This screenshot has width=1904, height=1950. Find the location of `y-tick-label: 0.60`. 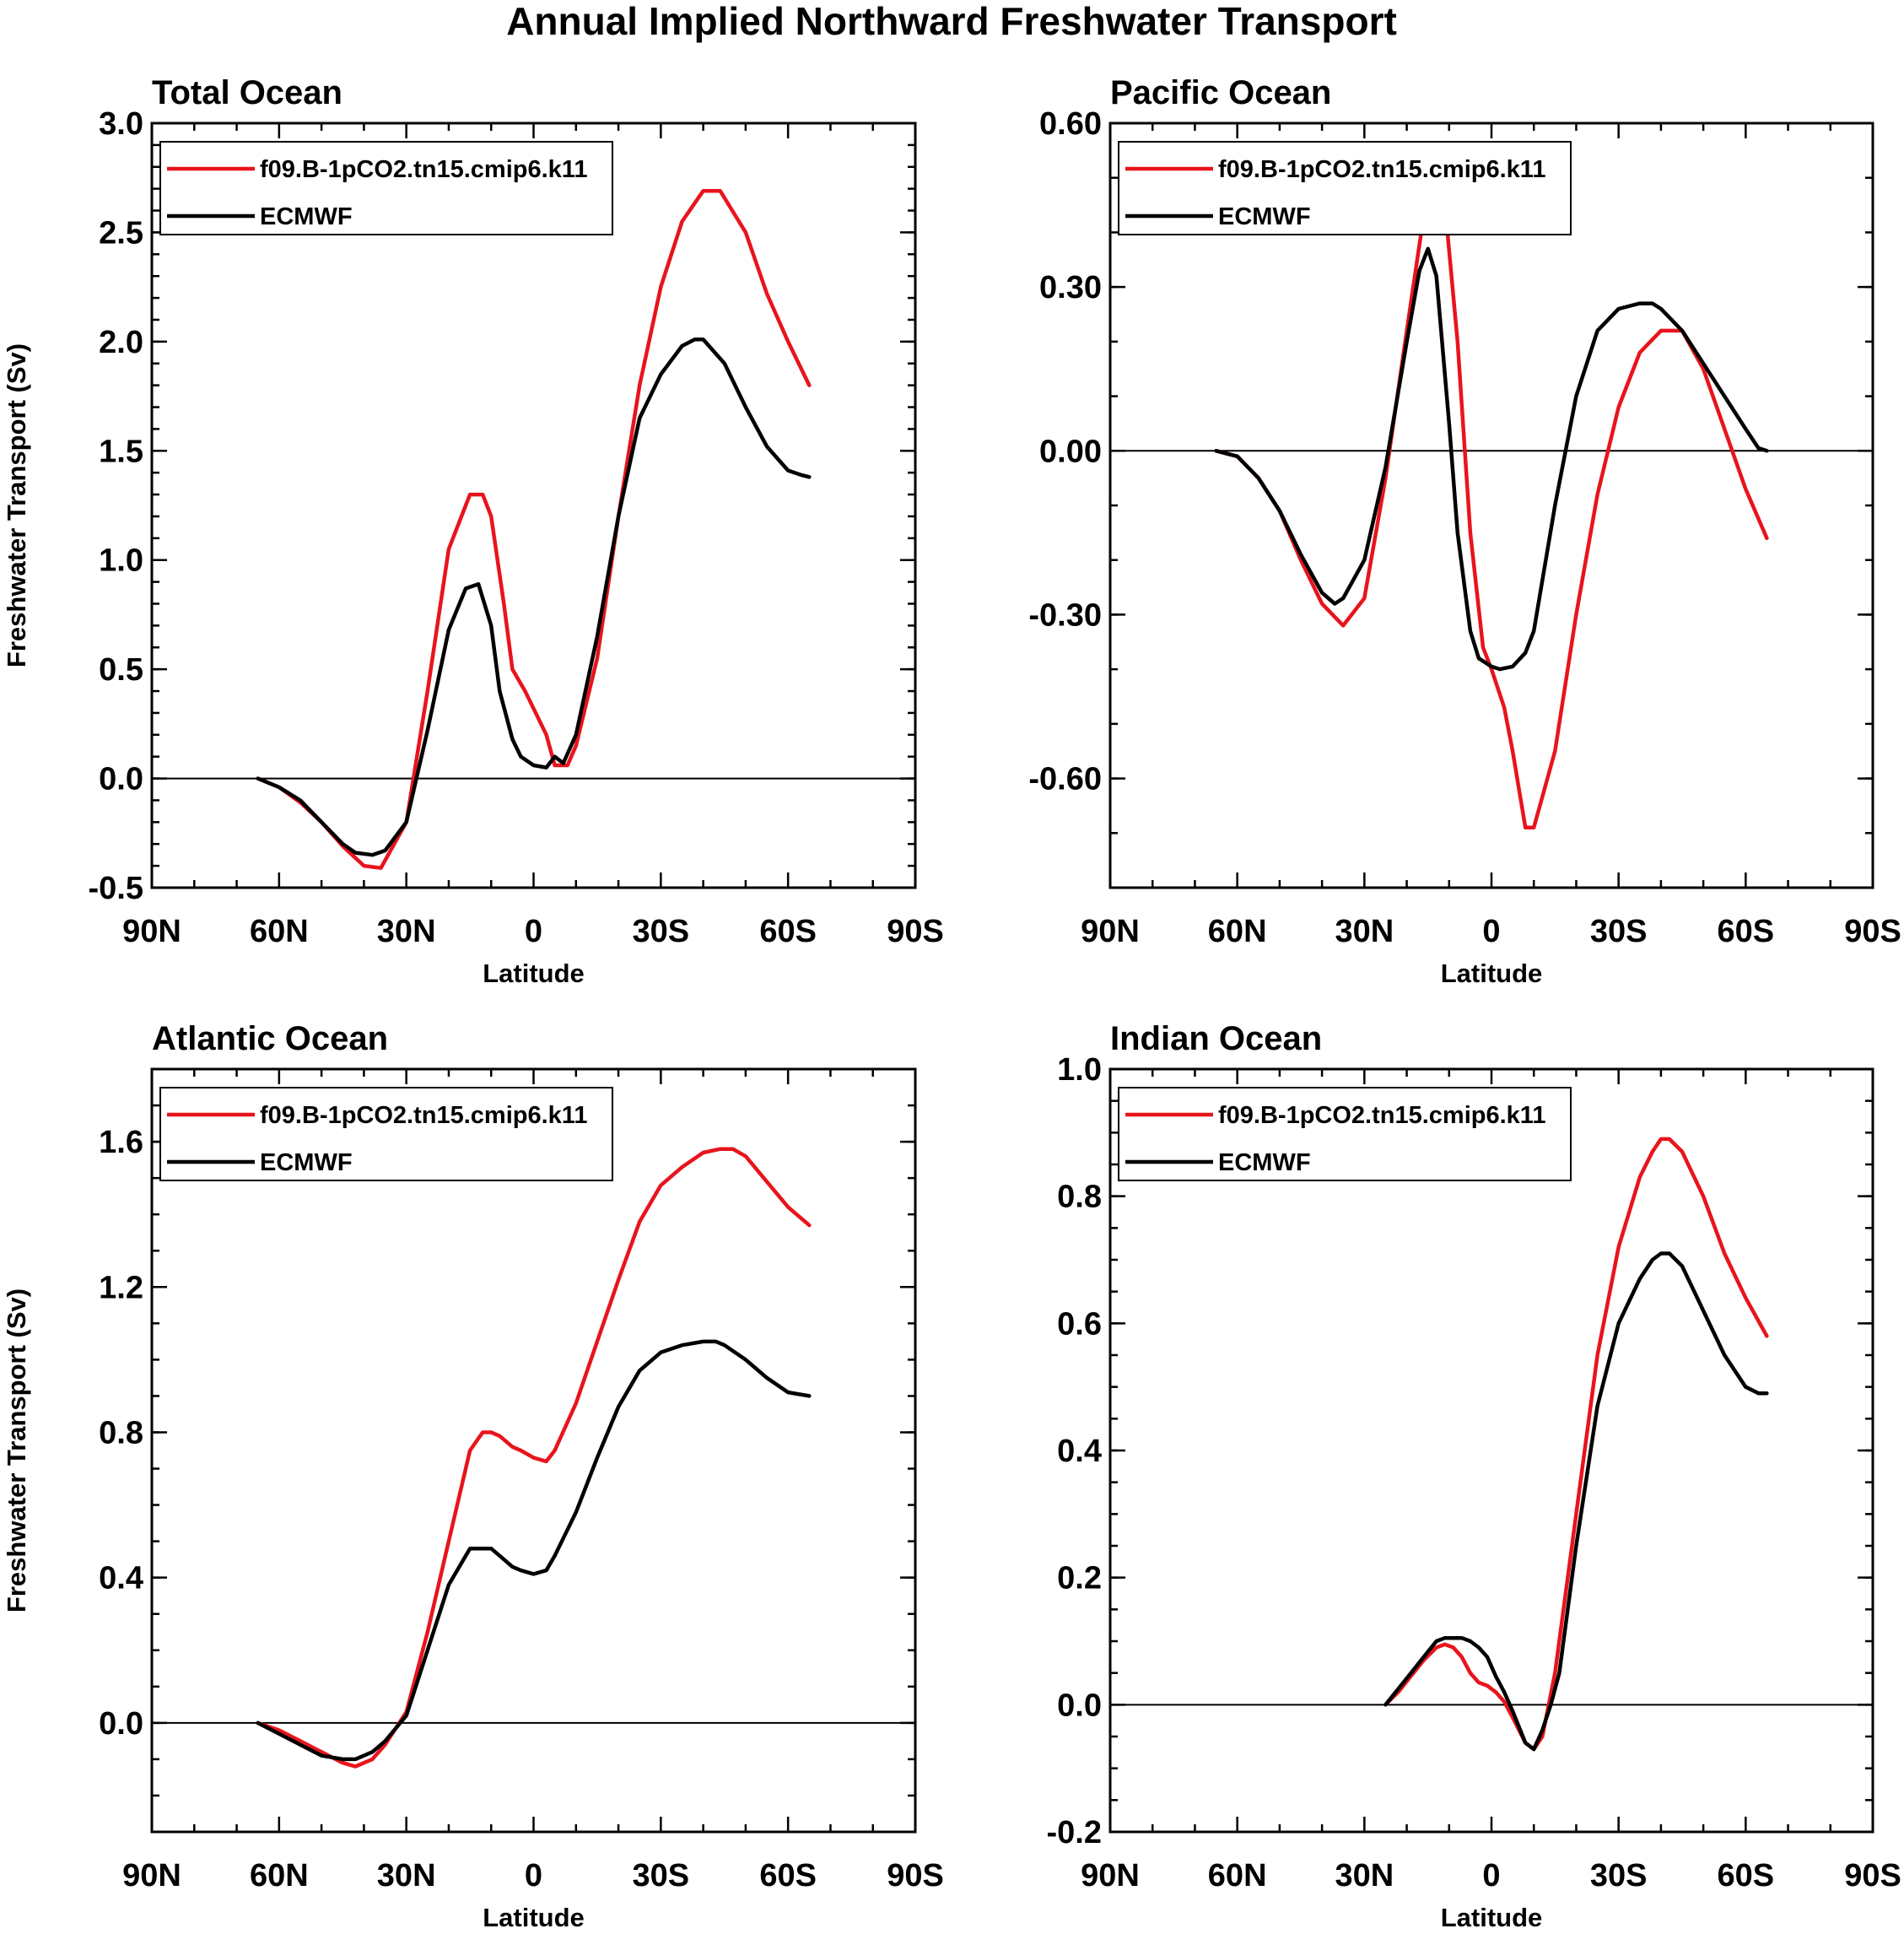

y-tick-label: 0.60 is located at coordinates (1070, 124).